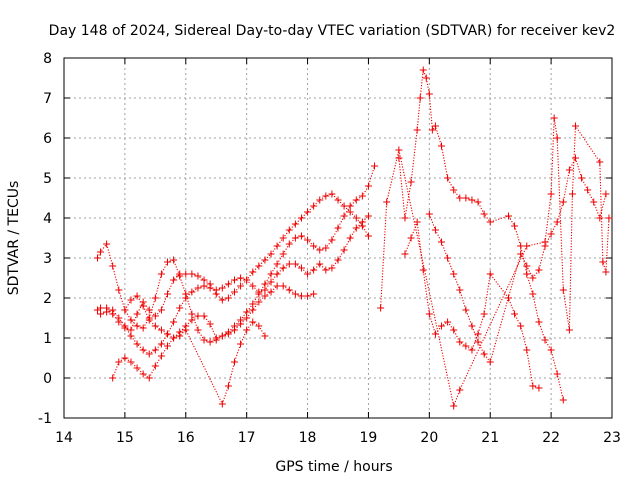 The width and height of the screenshot is (640, 480). Describe the element at coordinates (472, 305) in the screenshot. I see `series-track-g` at that location.